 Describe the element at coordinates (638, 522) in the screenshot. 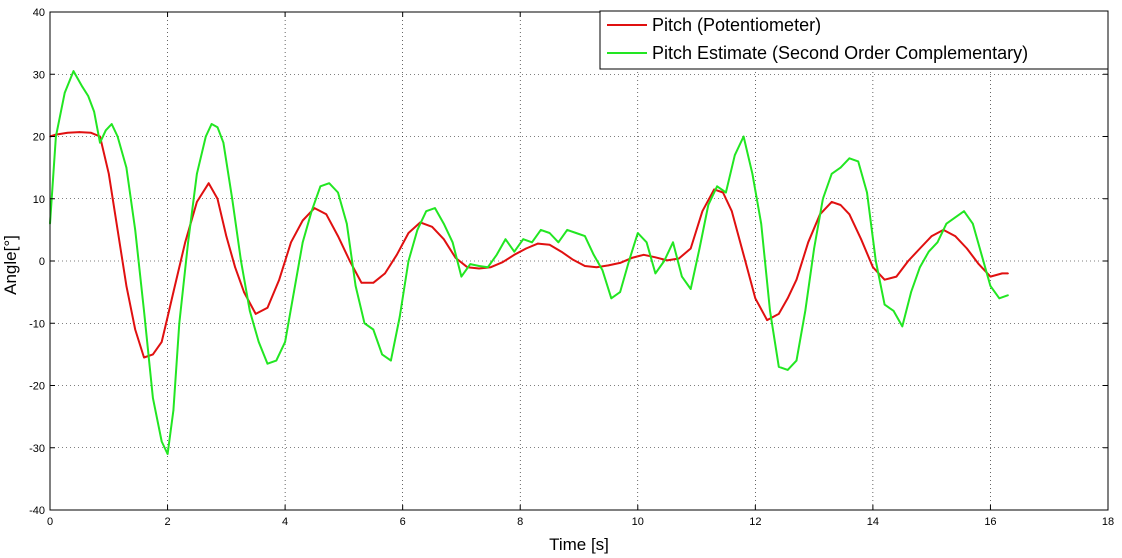

I see `x-tick-label: 10` at that location.